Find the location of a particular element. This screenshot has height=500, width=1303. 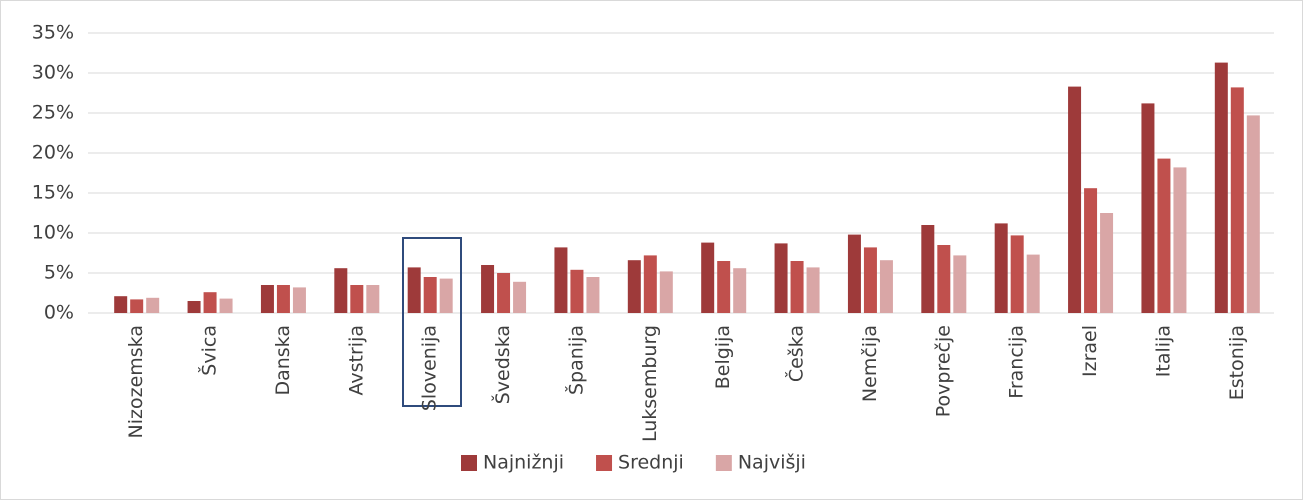

y-tick-label: 15% is located at coordinates (53, 193).